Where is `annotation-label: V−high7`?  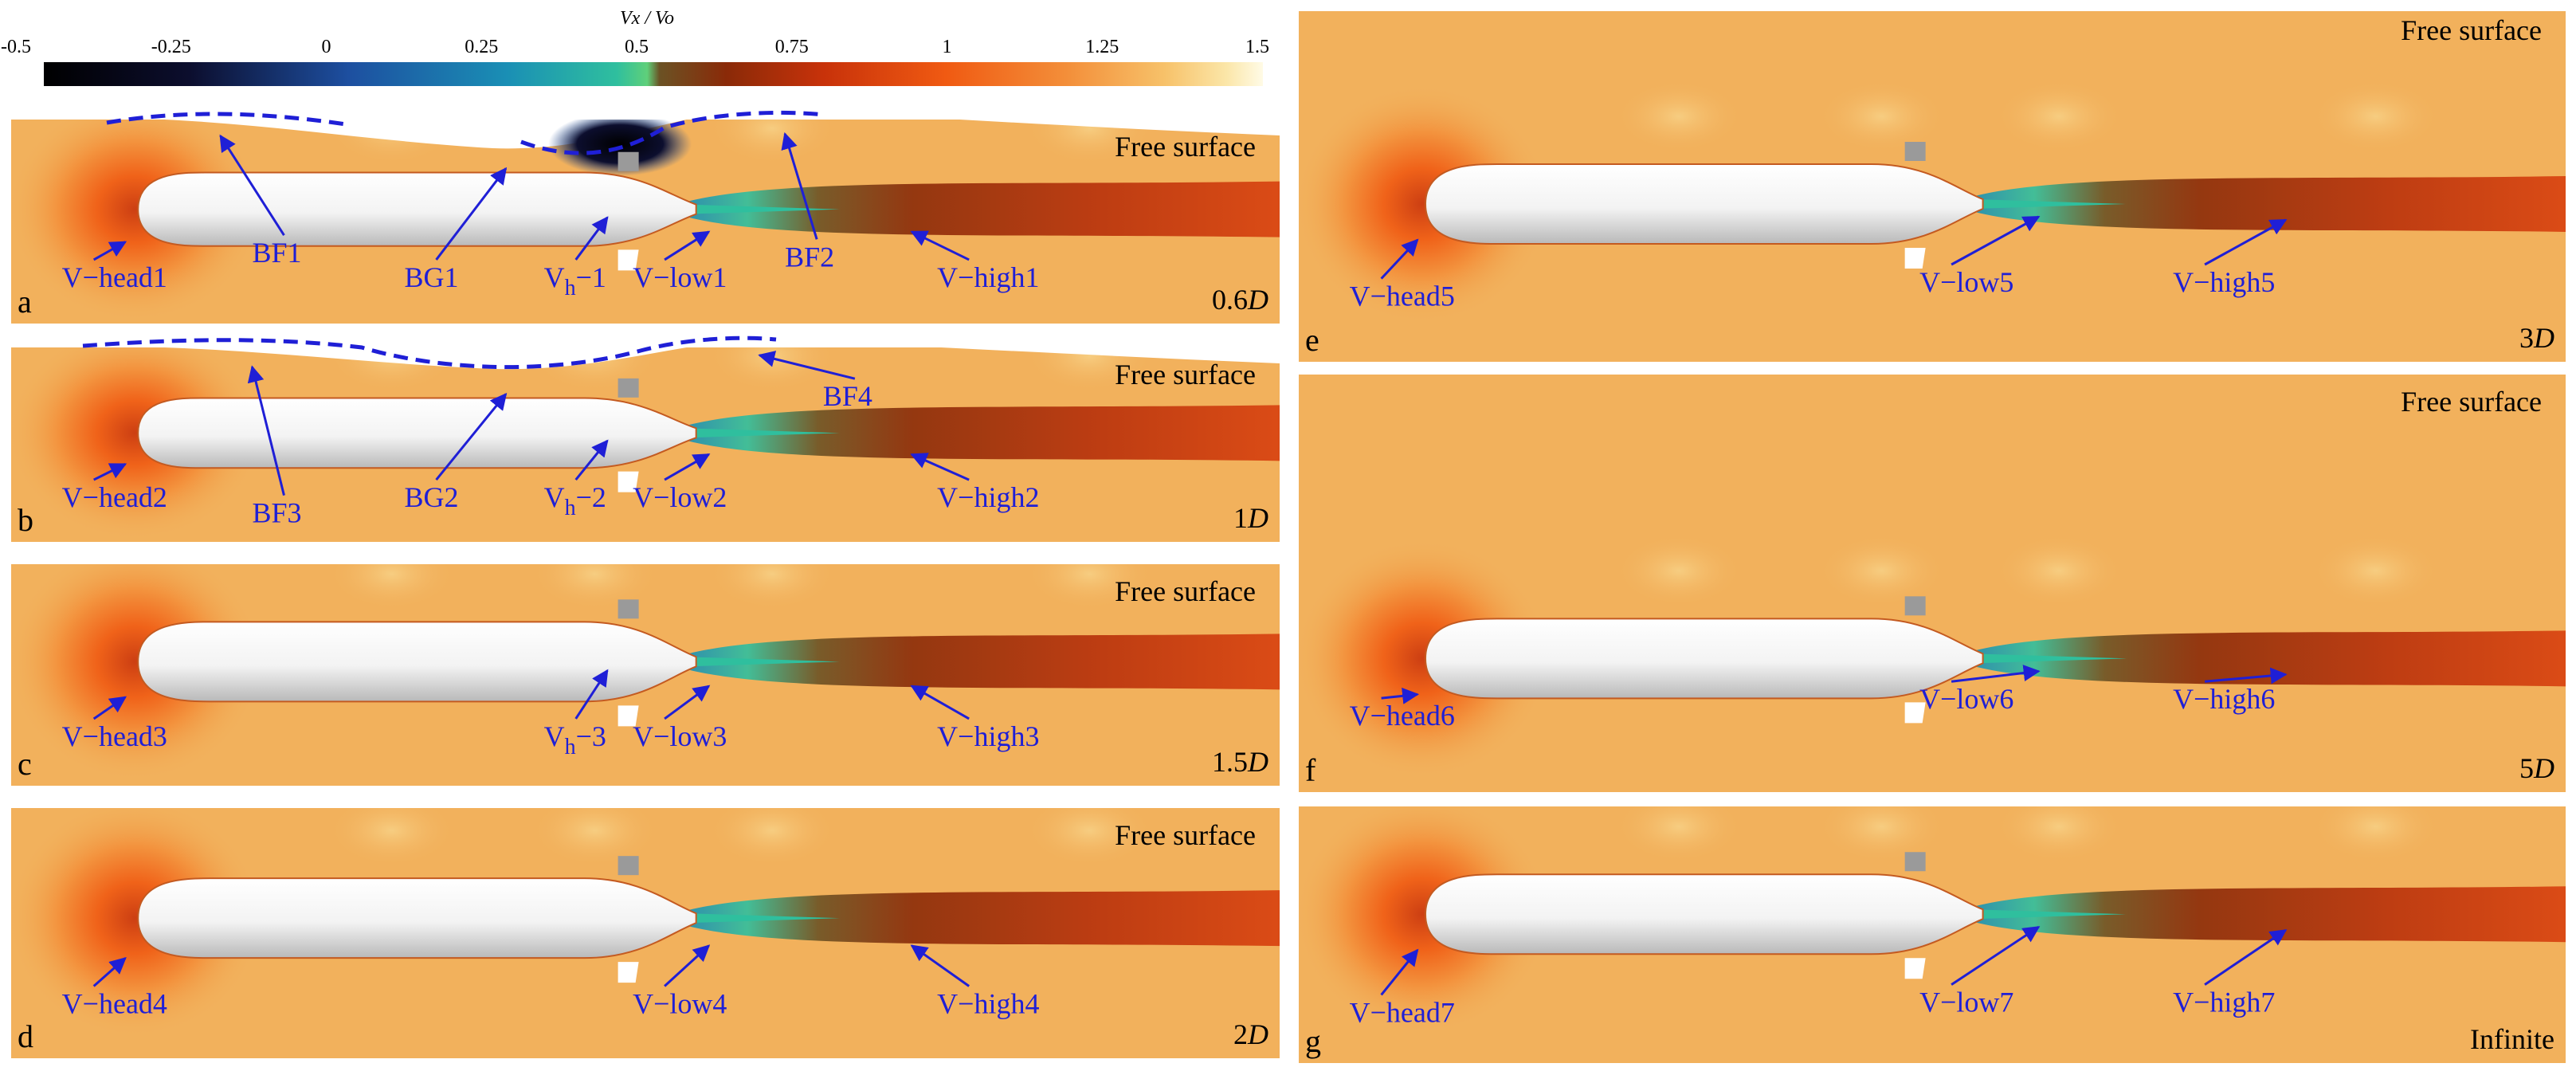
annotation-label: V−high7 is located at coordinates (2224, 1002).